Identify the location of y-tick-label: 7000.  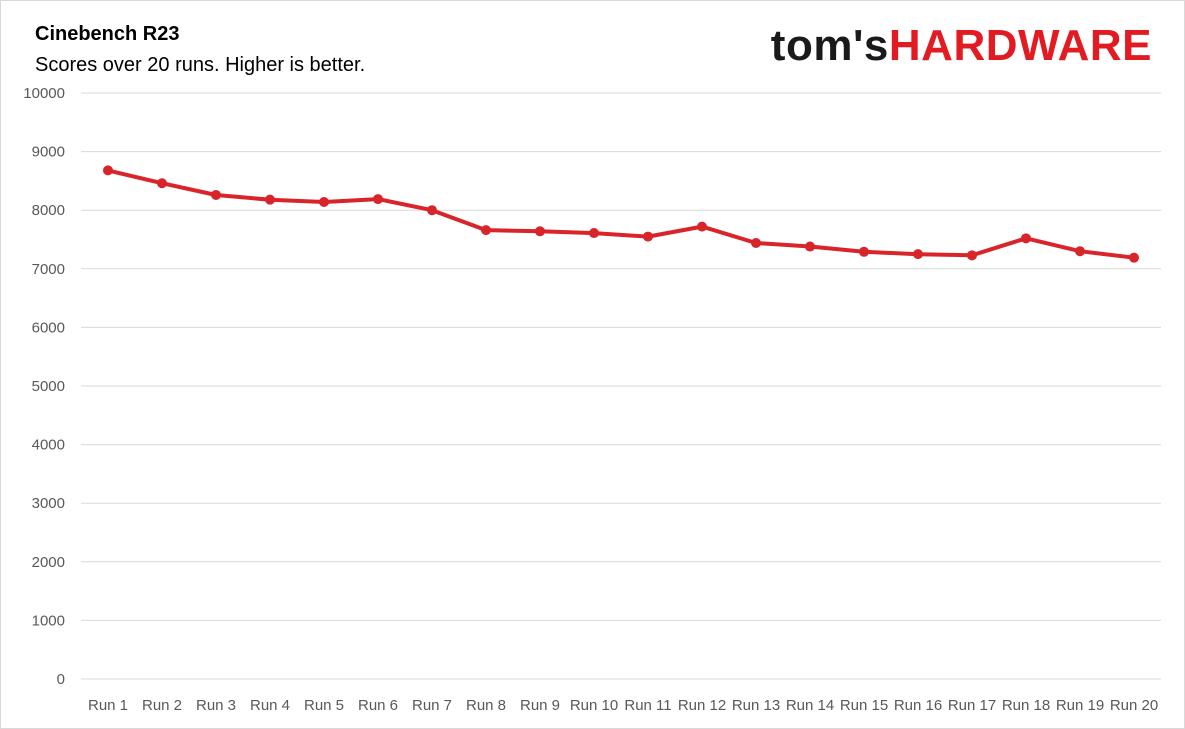
(48, 269).